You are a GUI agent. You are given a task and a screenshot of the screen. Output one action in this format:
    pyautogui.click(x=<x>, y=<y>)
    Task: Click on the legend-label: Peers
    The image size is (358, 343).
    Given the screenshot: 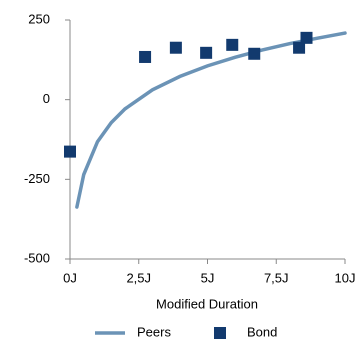 What is the action you would take?
    pyautogui.click(x=154, y=331)
    